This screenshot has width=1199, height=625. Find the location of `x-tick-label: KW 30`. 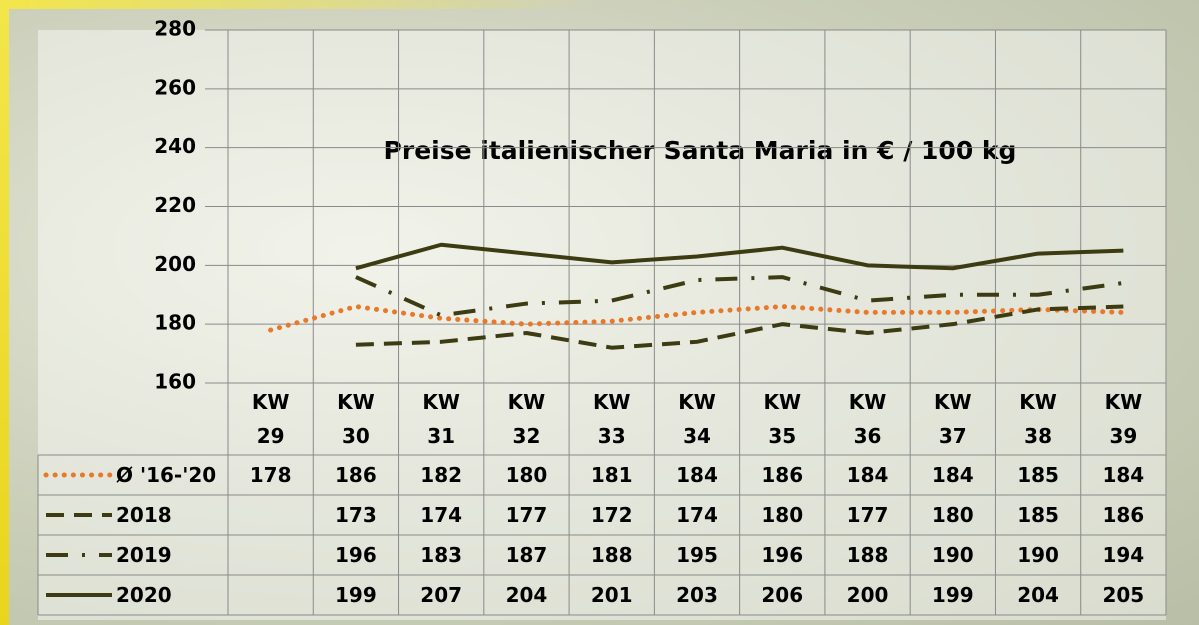

x-tick-label: KW 30 is located at coordinates (356, 419).